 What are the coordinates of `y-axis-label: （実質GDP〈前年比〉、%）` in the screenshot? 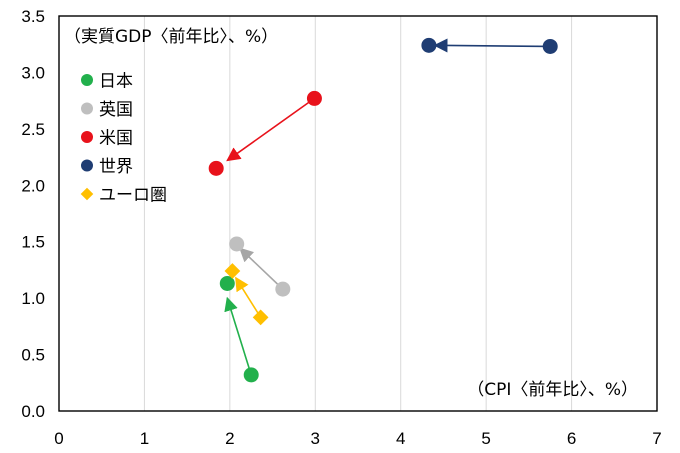 It's located at (171, 37).